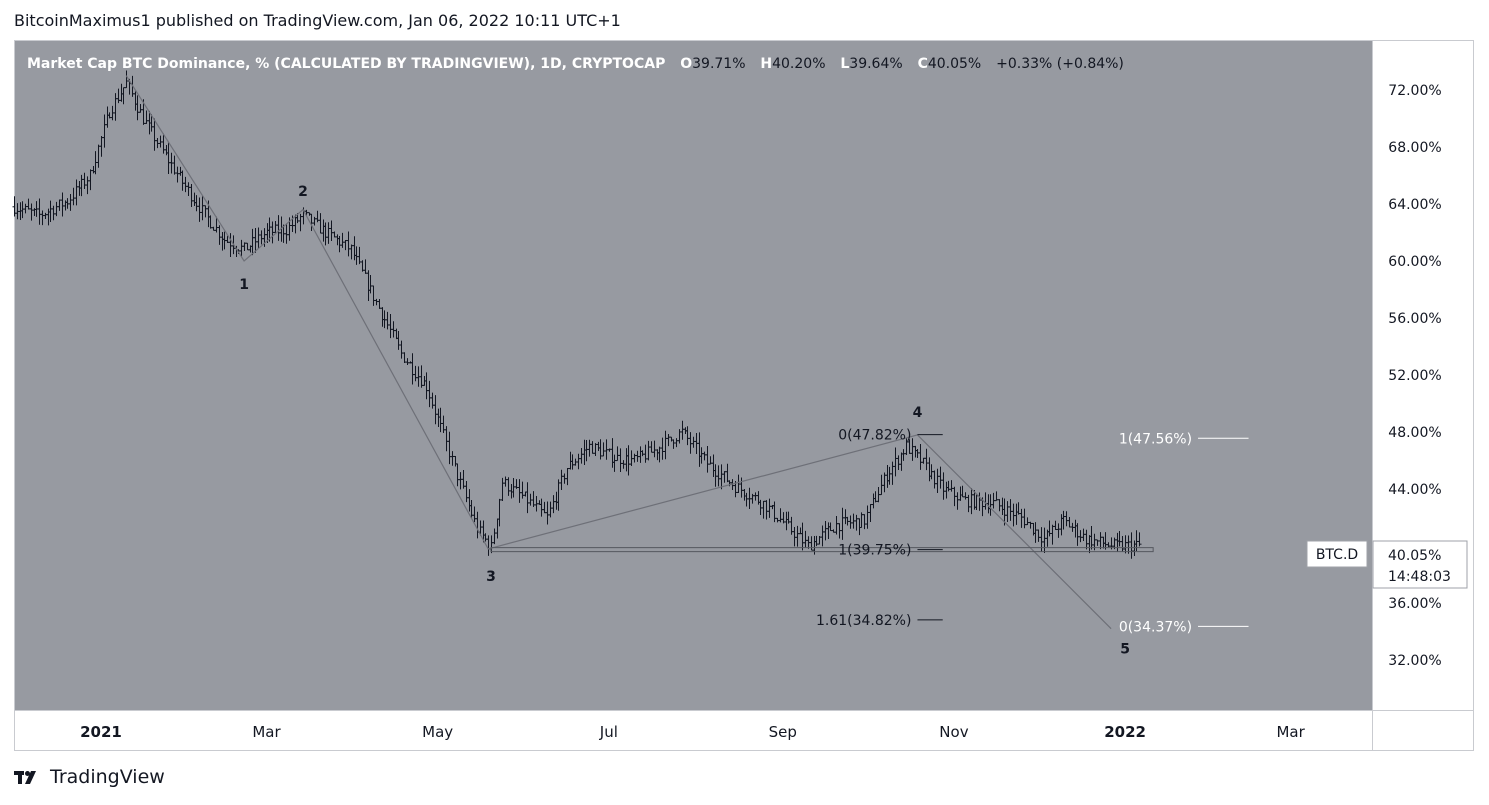 The height and width of the screenshot is (805, 1489). I want to click on time-tick-label: Nov, so click(953, 732).